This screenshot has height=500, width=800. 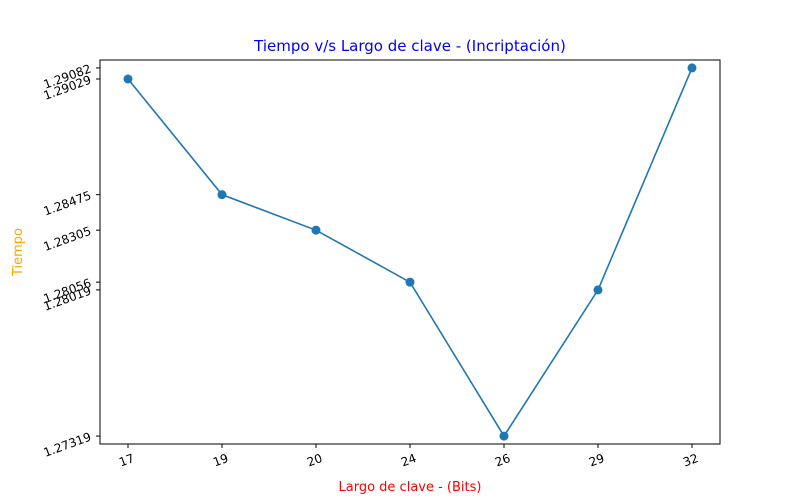 I want to click on x-axis-ticks: 17 19 20 24 26 29 32, so click(x=408, y=456).